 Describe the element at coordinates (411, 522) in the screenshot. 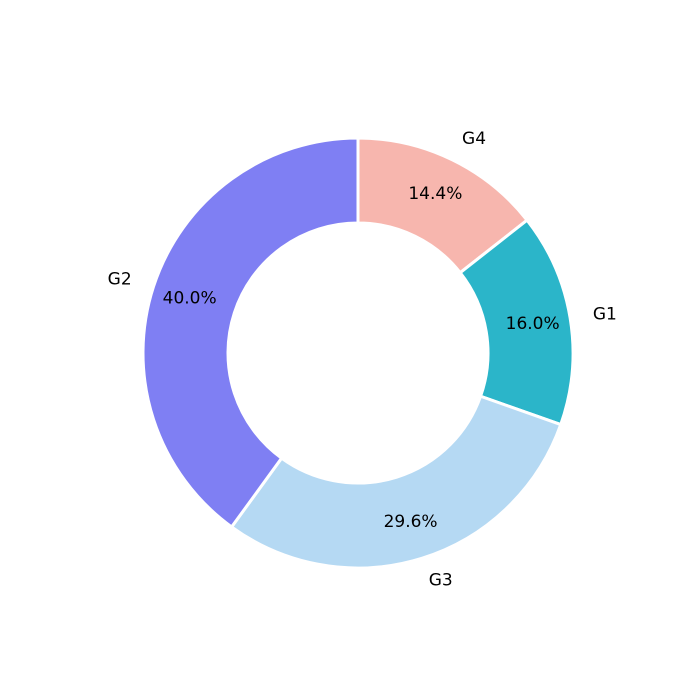

I see `value-label: 29.6%` at that location.